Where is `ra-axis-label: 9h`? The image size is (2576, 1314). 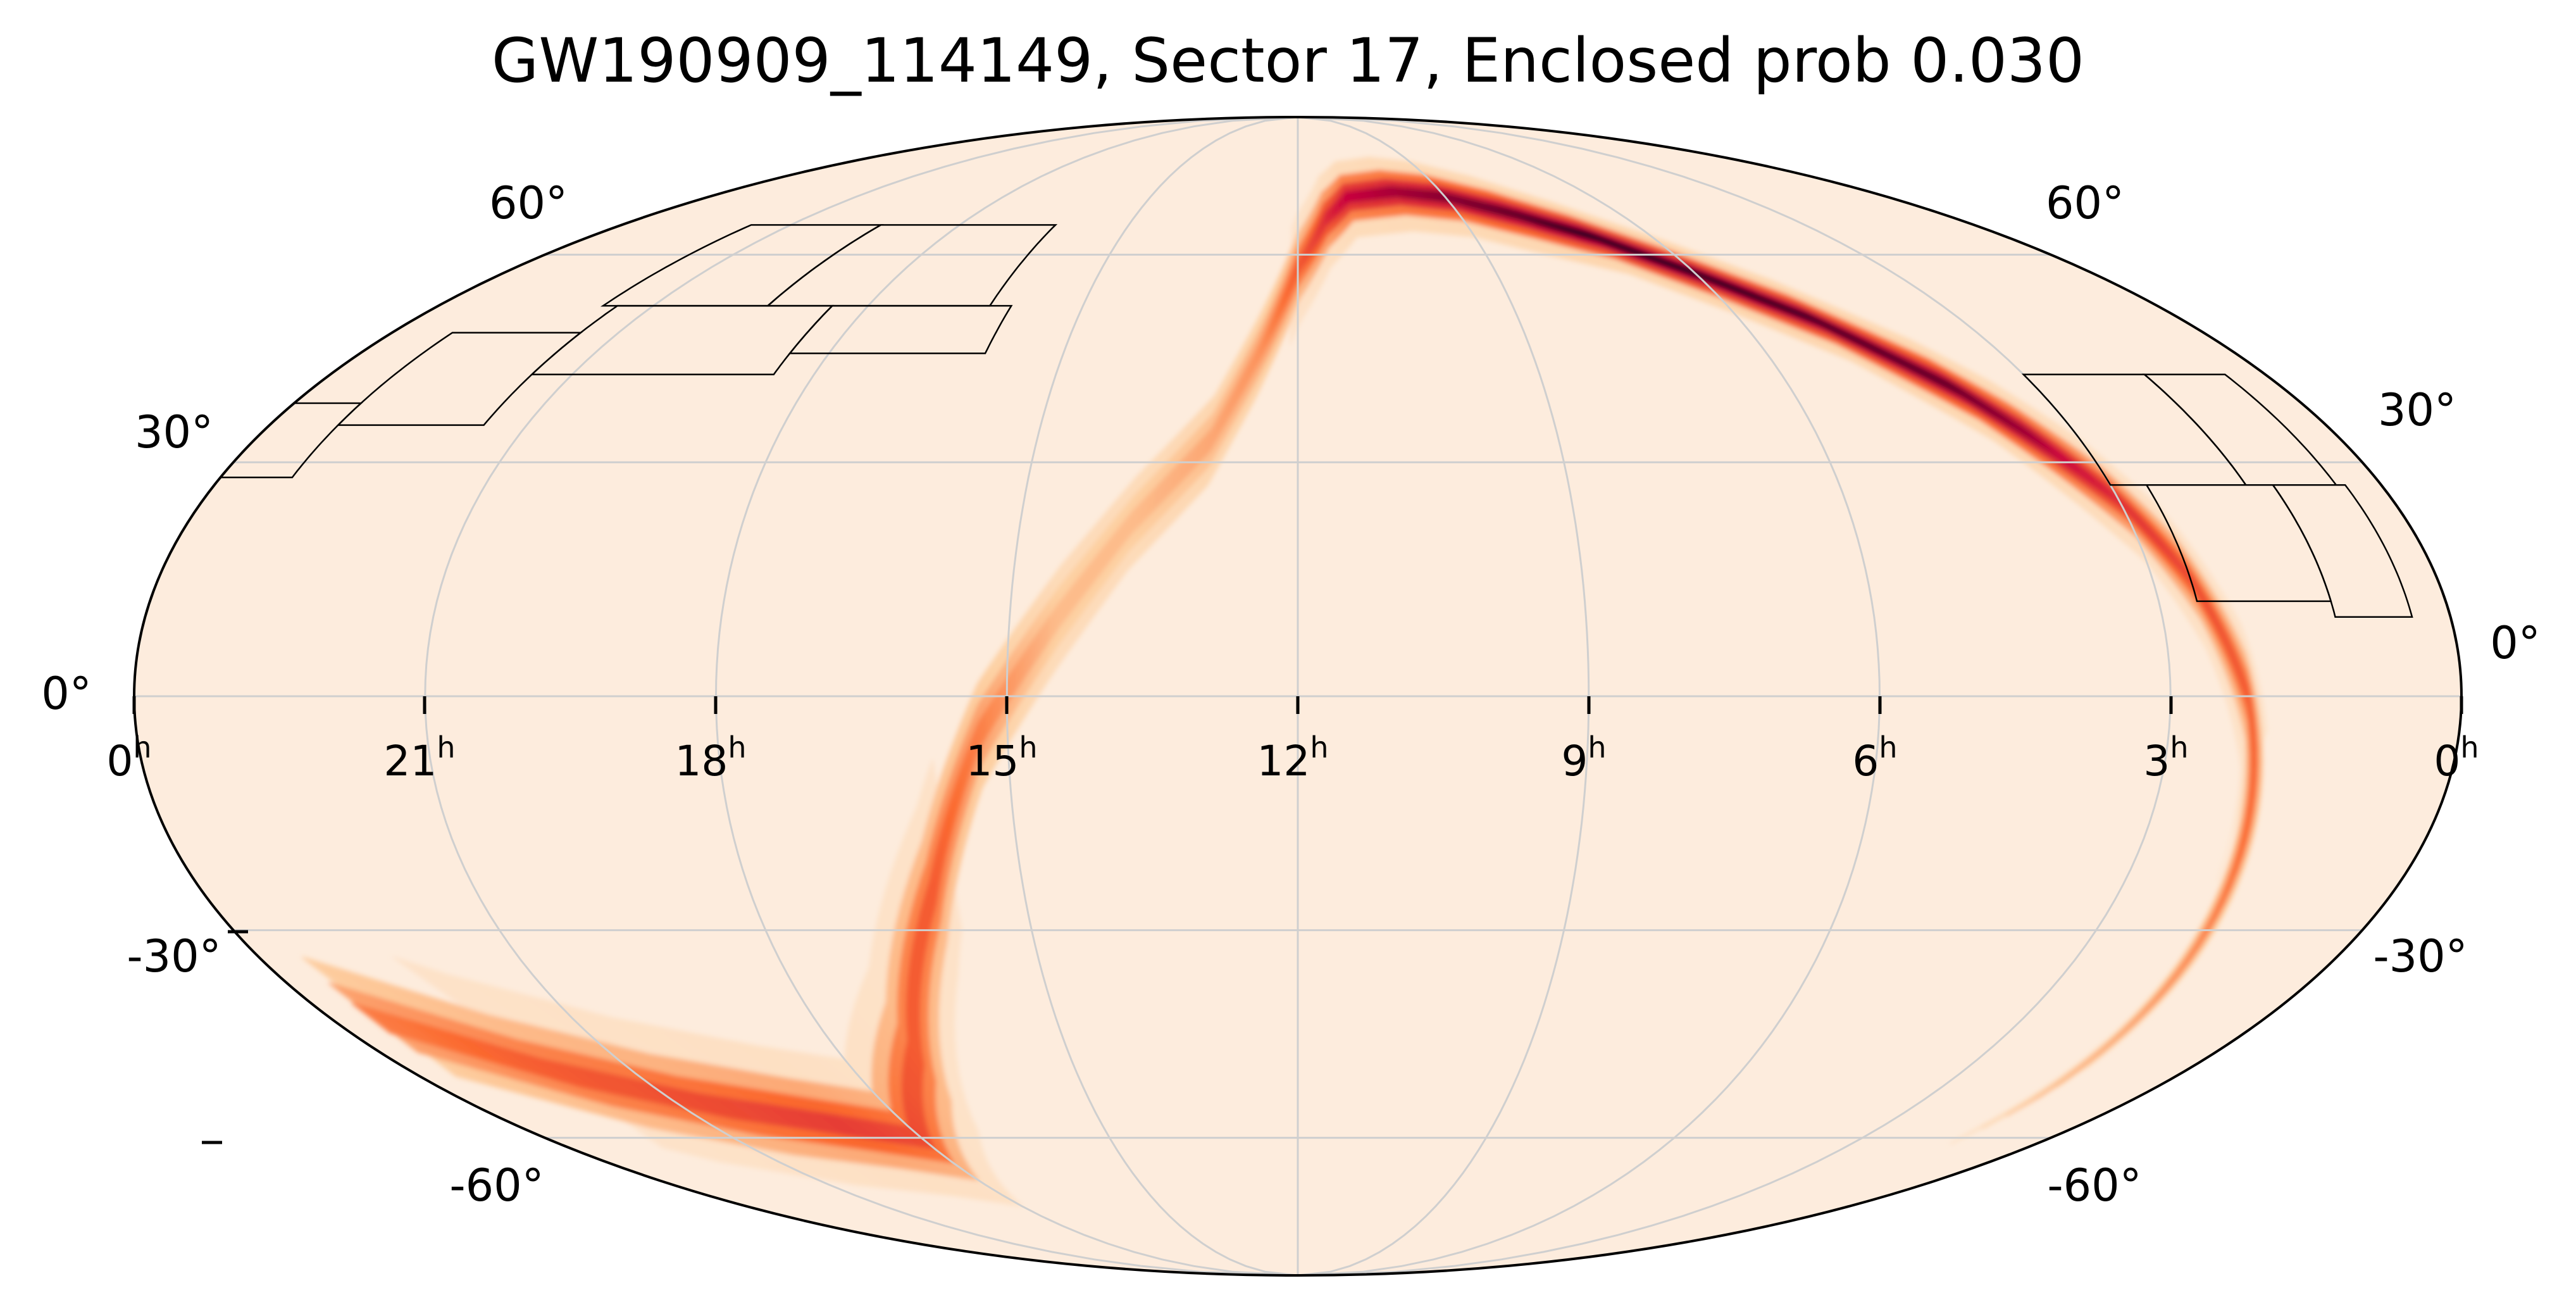 ra-axis-label: 9h is located at coordinates (1584, 757).